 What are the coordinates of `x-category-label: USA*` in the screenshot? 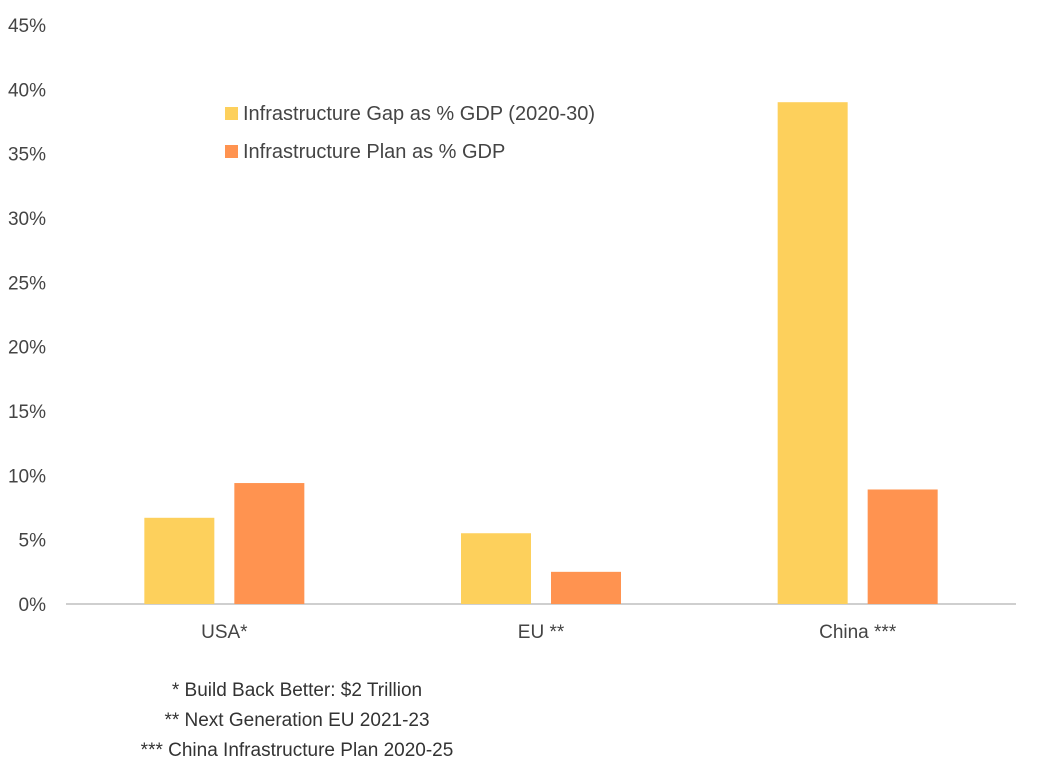 It's located at (224, 632).